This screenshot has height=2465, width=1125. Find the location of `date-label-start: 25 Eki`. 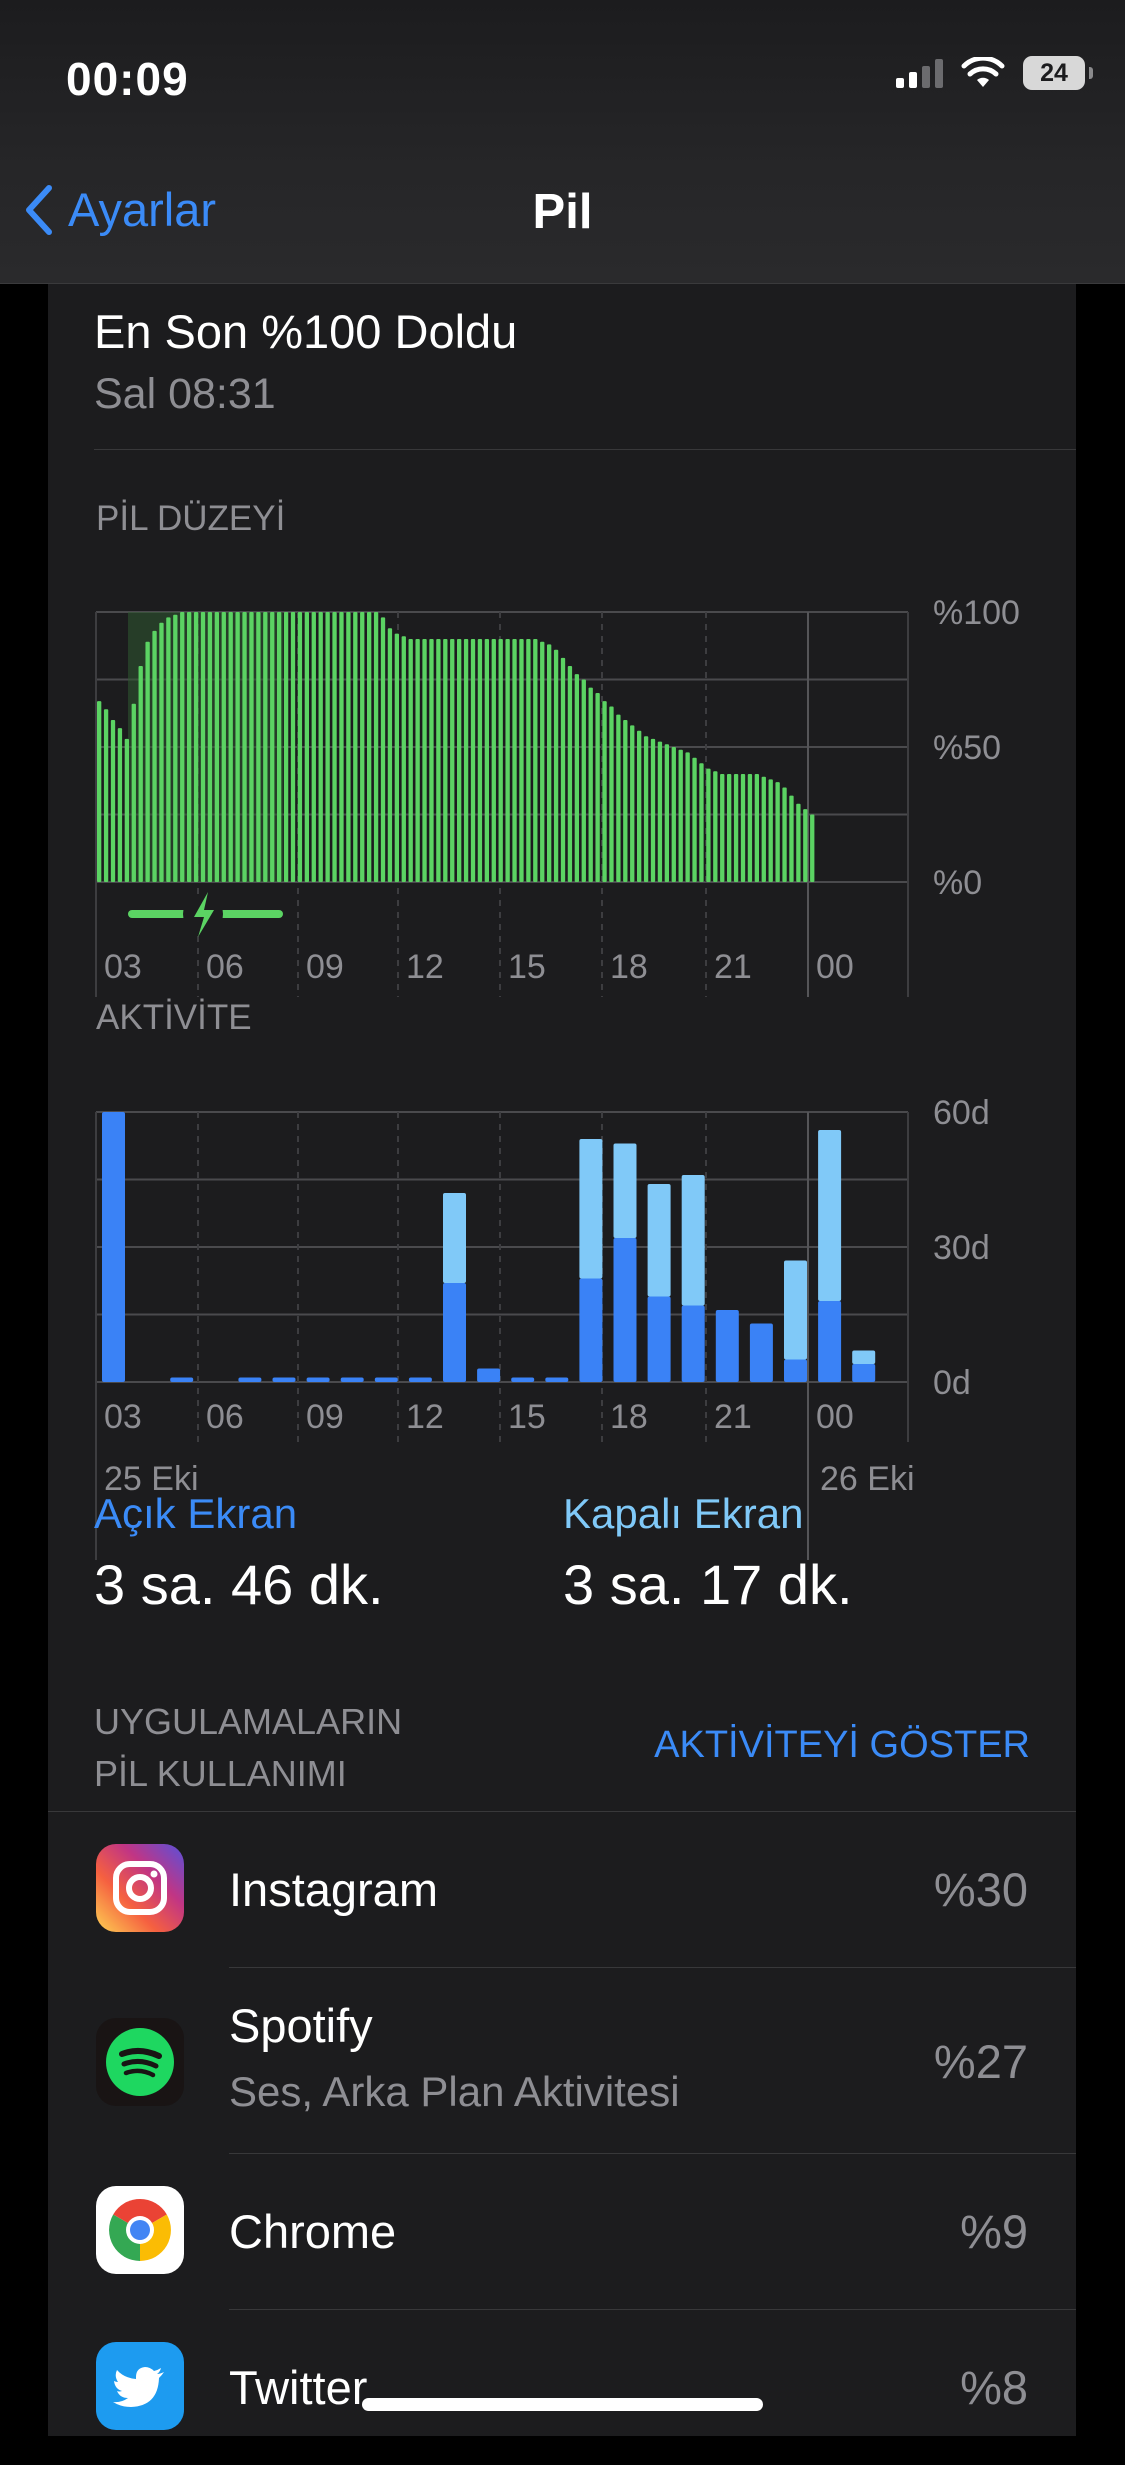

date-label-start: 25 Eki is located at coordinates (151, 1479).